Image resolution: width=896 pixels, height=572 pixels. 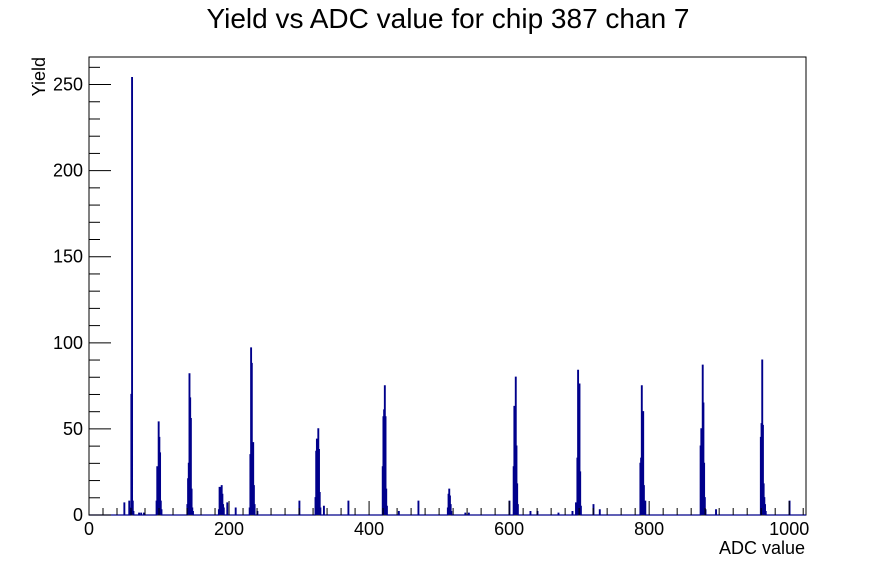 I want to click on x-tick-label: 600, so click(x=509, y=529).